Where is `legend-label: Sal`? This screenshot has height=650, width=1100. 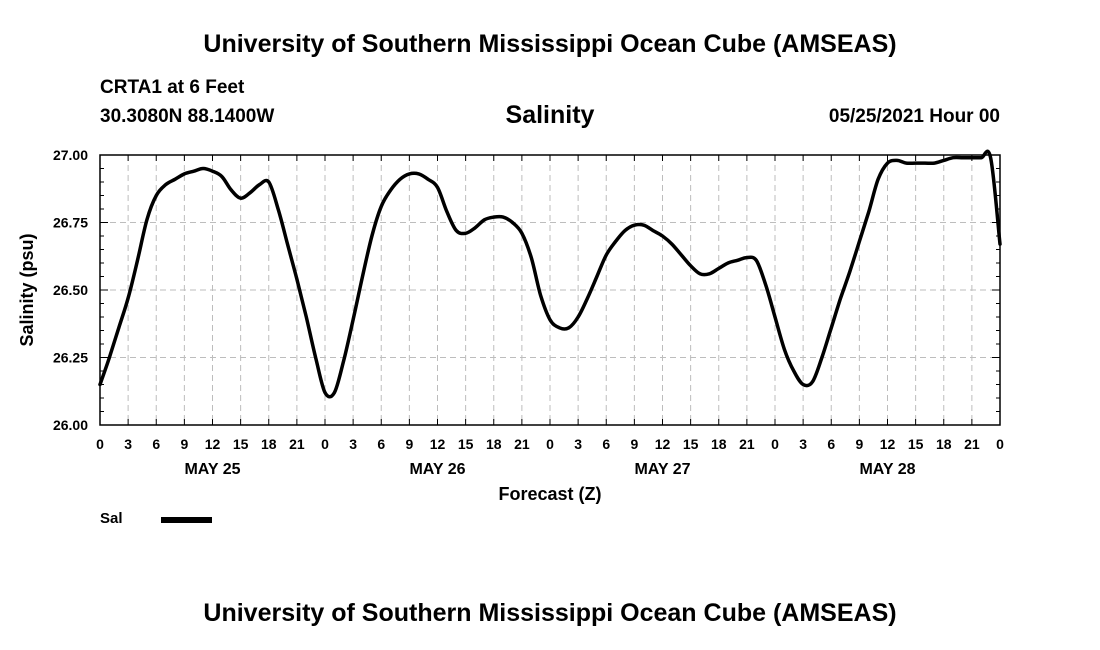 legend-label: Sal is located at coordinates (111, 518).